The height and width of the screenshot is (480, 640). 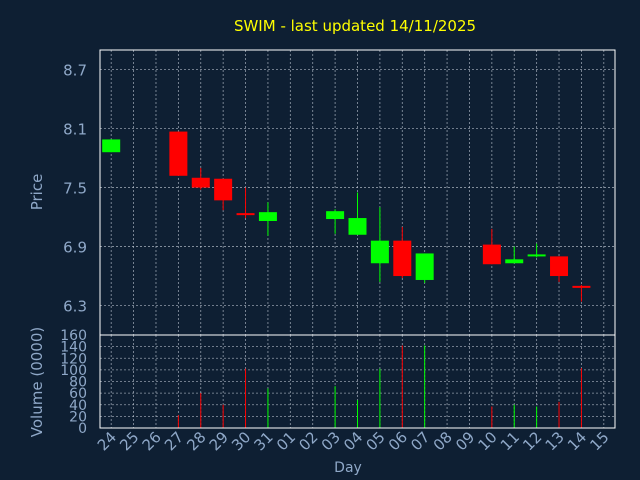 What do you see at coordinates (355, 26) in the screenshot?
I see `chart-title: SWIM - last updated 14/11/2025` at bounding box center [355, 26].